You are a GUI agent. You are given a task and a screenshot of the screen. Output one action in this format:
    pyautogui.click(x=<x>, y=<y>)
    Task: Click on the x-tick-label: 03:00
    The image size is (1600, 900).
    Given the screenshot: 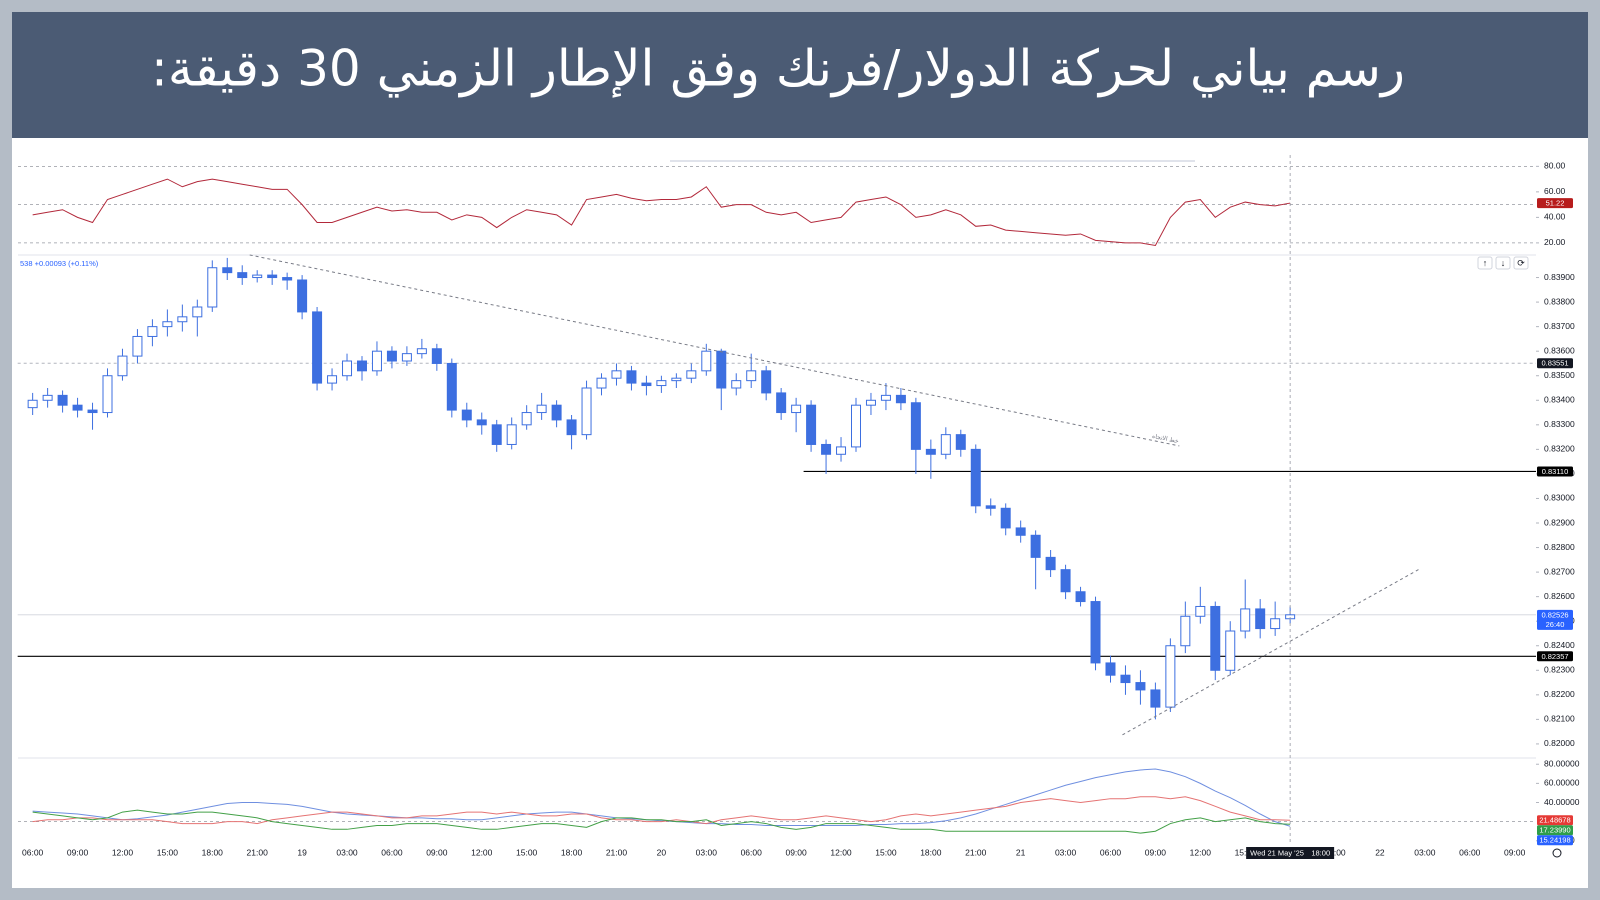 What is the action you would take?
    pyautogui.click(x=1066, y=852)
    